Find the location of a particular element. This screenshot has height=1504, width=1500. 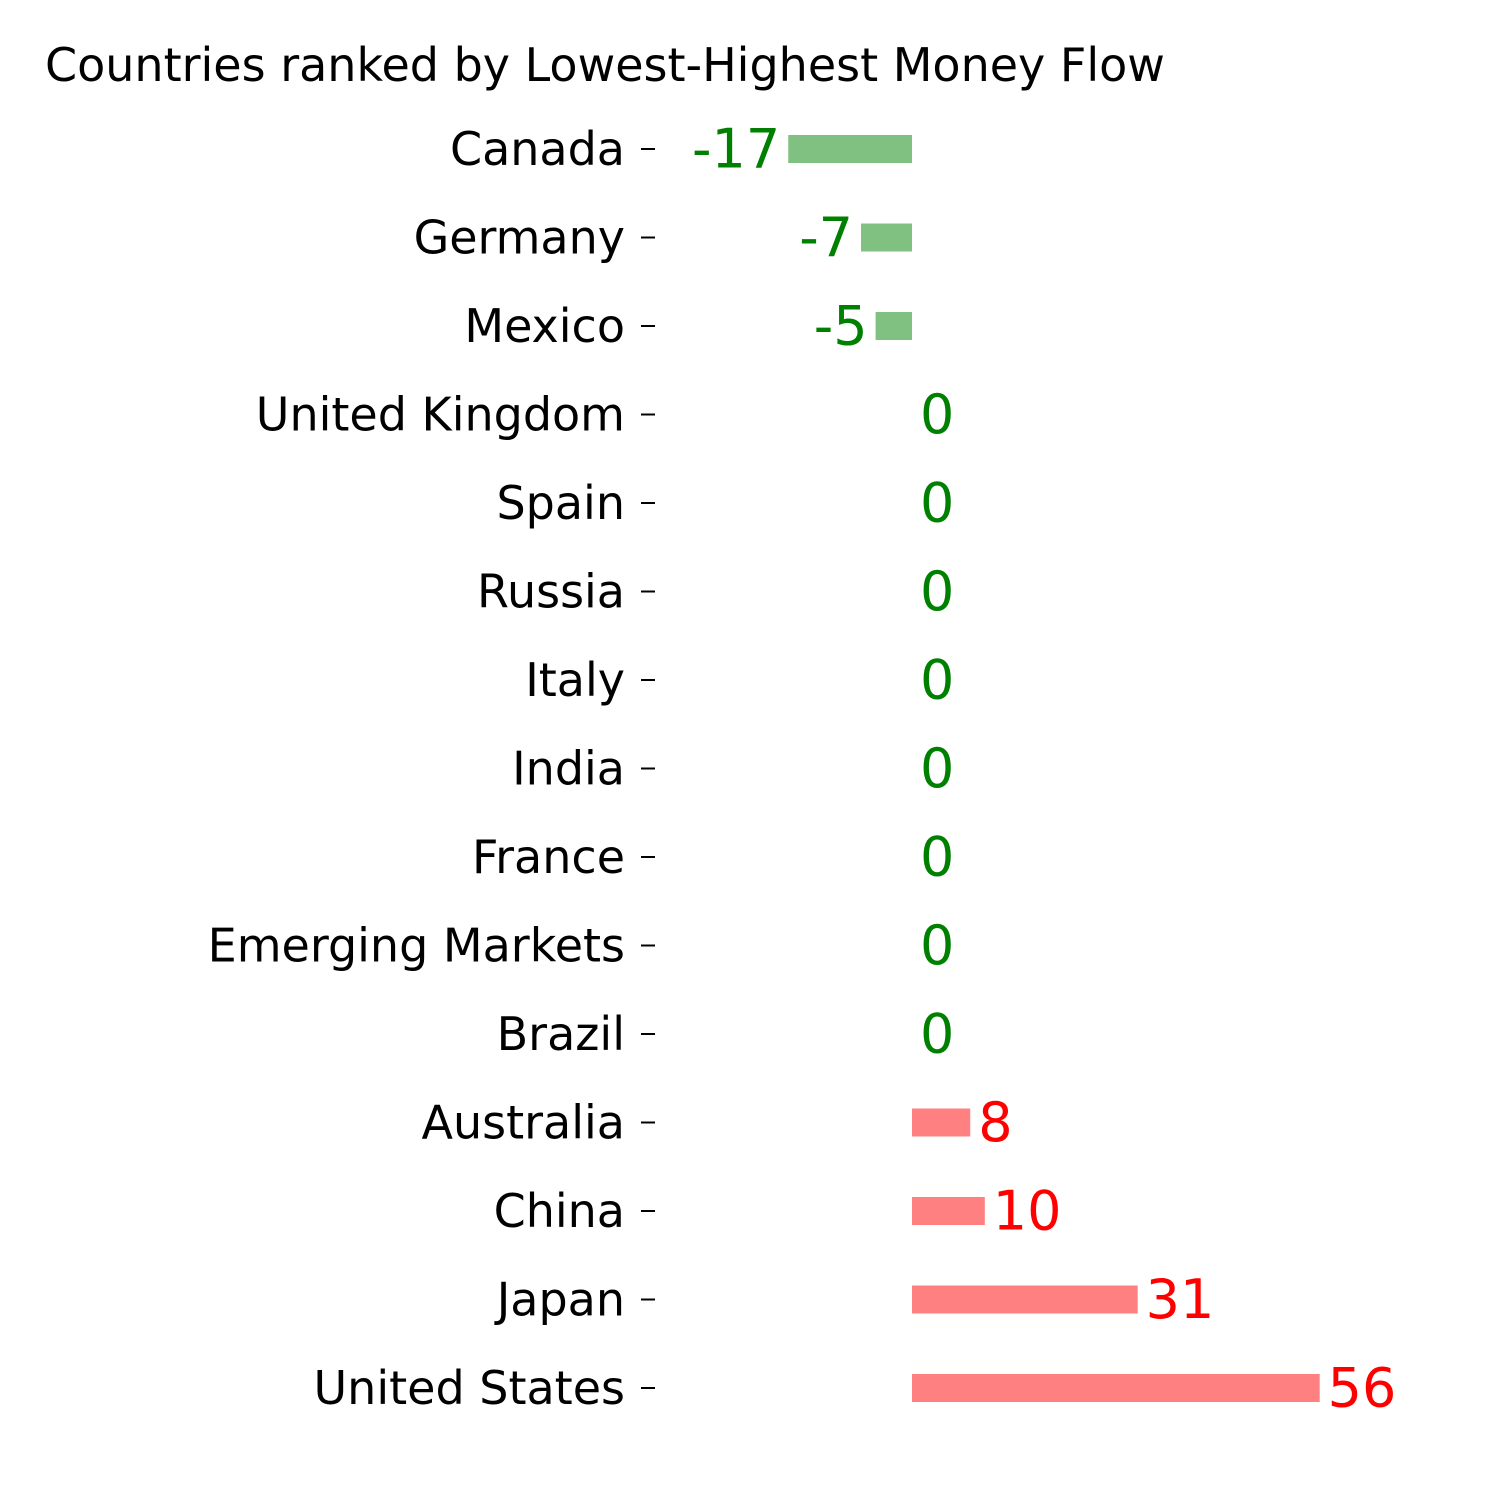

data-label-united-kingdom: 0 is located at coordinates (937, 414).